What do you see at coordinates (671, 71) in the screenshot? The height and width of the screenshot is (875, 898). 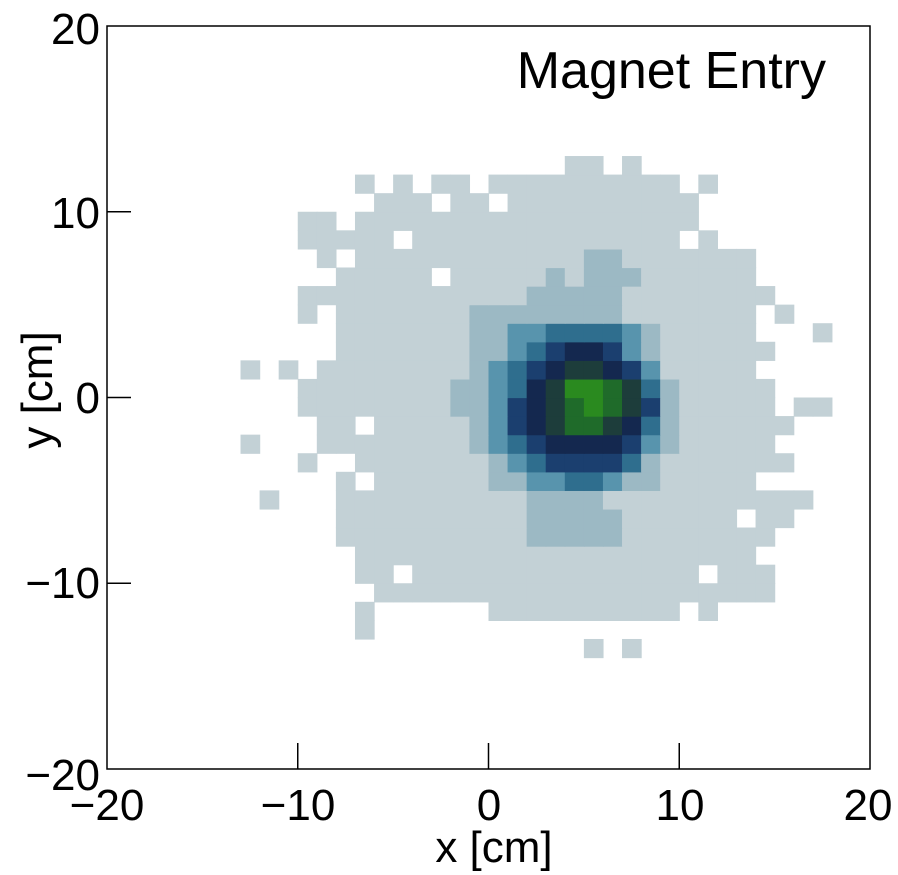 I see `chart-title: Magnet Entry` at bounding box center [671, 71].